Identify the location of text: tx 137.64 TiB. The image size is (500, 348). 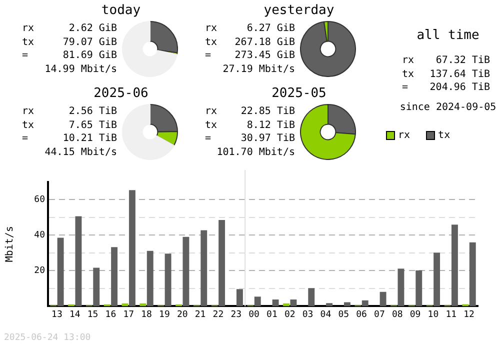
(446, 74).